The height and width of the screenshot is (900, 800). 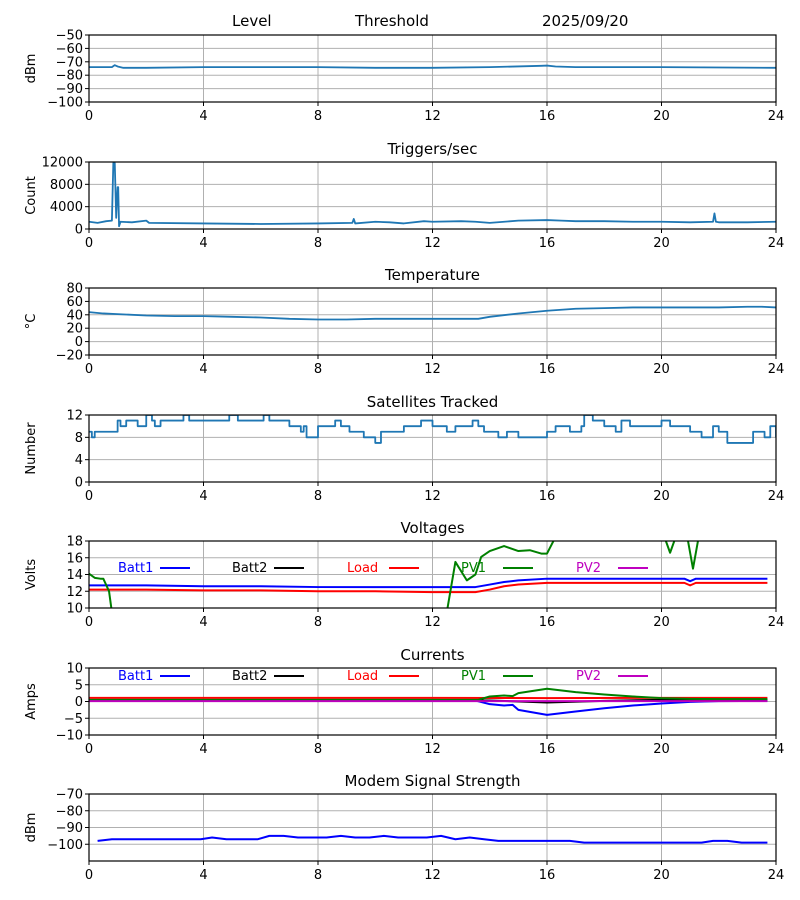 What do you see at coordinates (65, 845) in the screenshot?
I see `y-tick-label: −100` at bounding box center [65, 845].